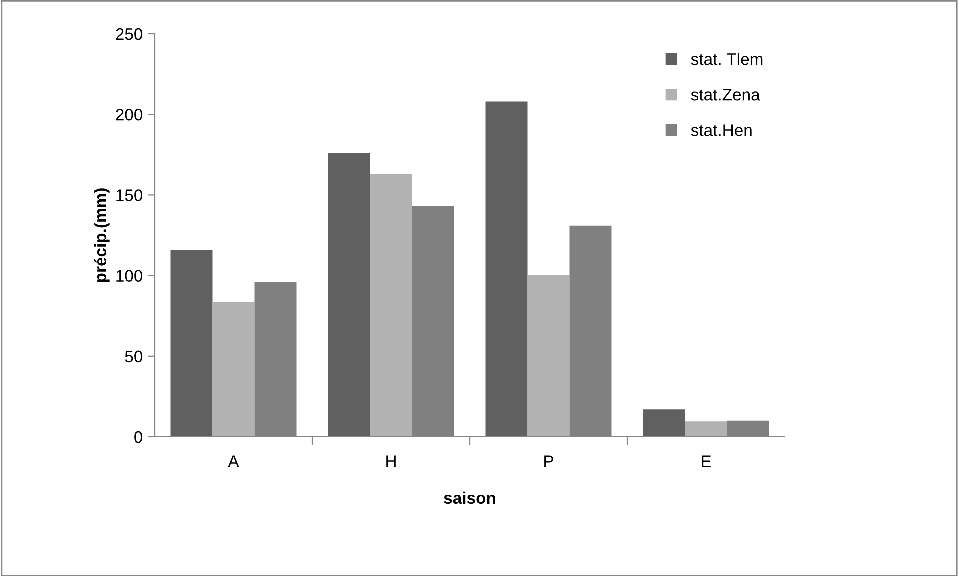 Image resolution: width=959 pixels, height=577 pixels. What do you see at coordinates (134, 356) in the screenshot?
I see `y-tick-label: 50` at bounding box center [134, 356].